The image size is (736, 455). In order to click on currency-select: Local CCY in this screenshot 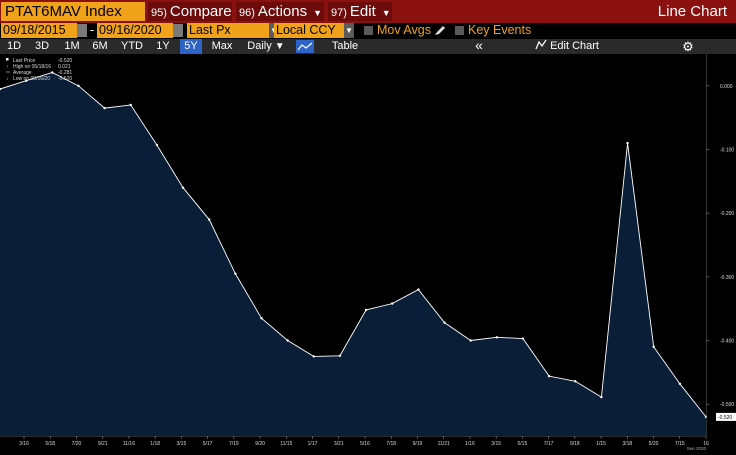, I will do `click(309, 30)`.